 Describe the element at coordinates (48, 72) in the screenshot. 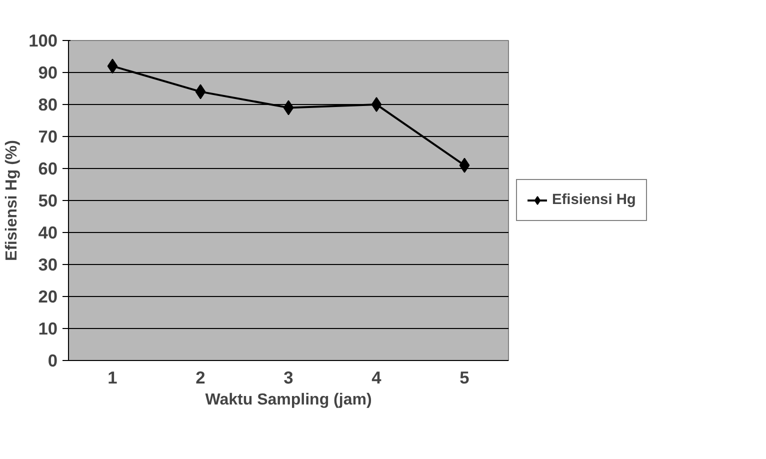

I see `y-tick-label: 90` at that location.